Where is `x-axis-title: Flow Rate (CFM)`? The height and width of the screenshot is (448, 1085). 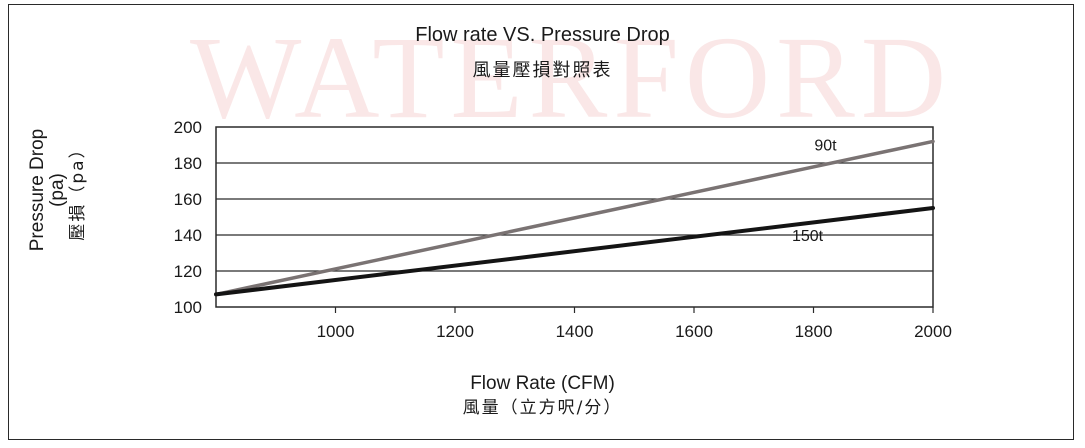
x-axis-title: Flow Rate (CFM) is located at coordinates (542, 383).